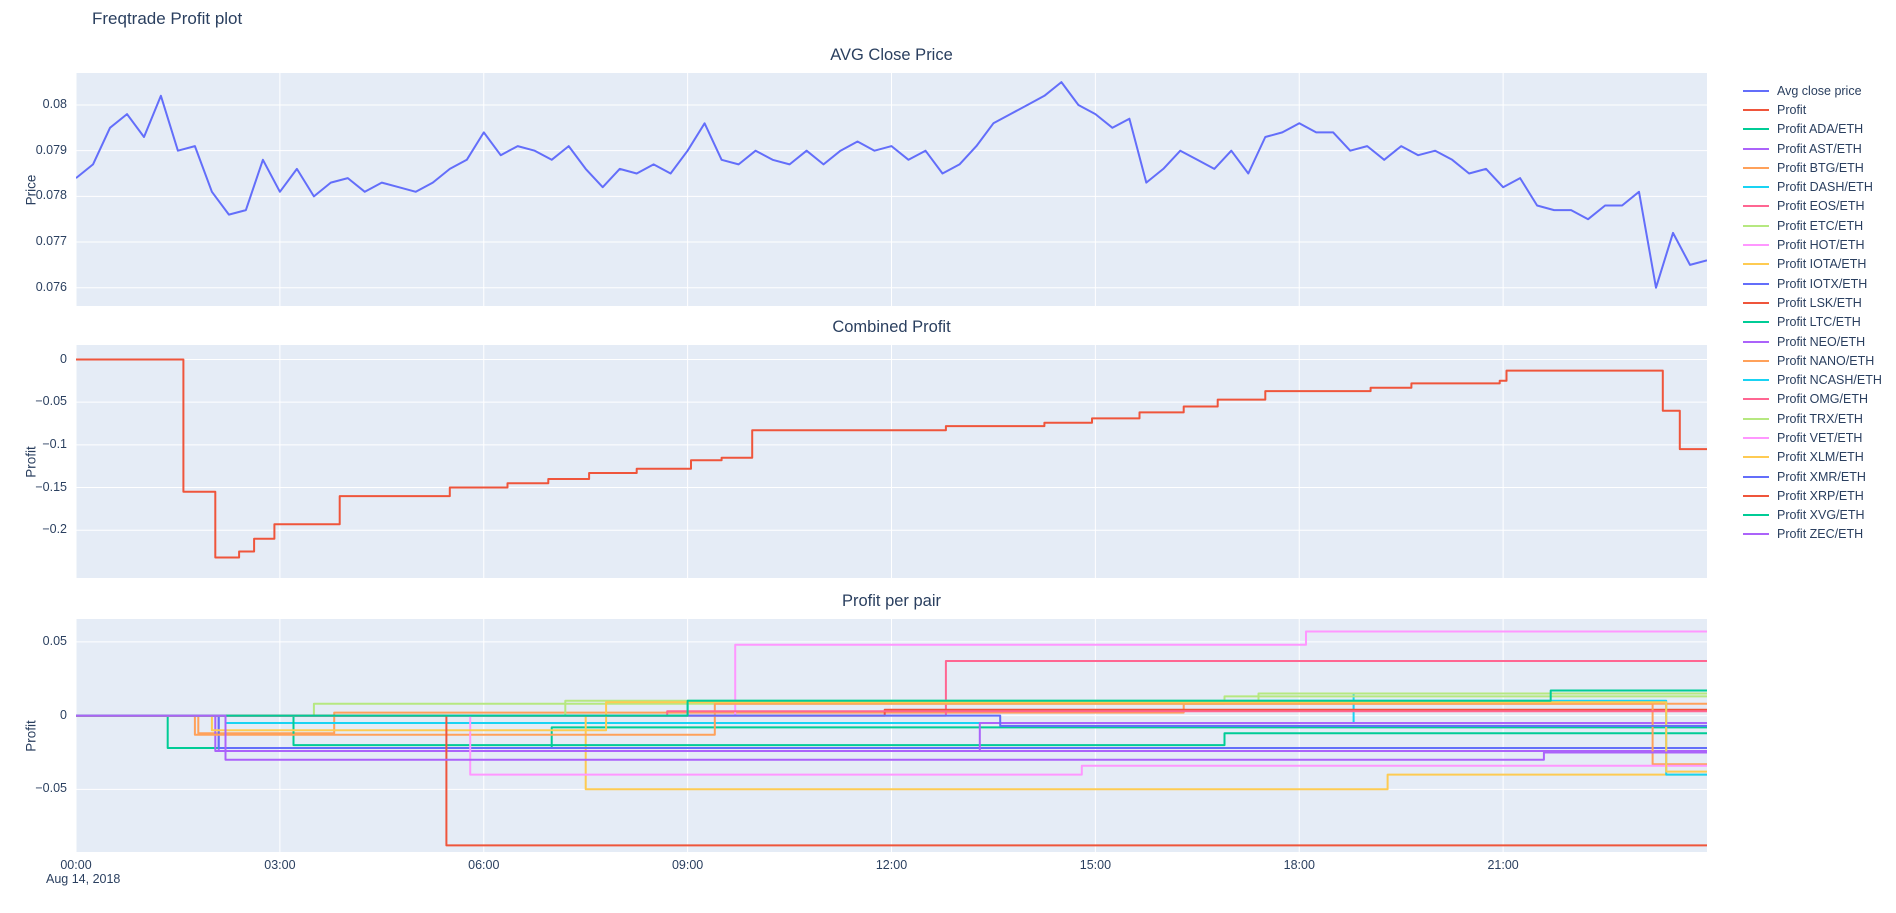 The height and width of the screenshot is (913, 1896). What do you see at coordinates (1820, 418) in the screenshot?
I see `legend-item-label: Profit TRX/ETH` at bounding box center [1820, 418].